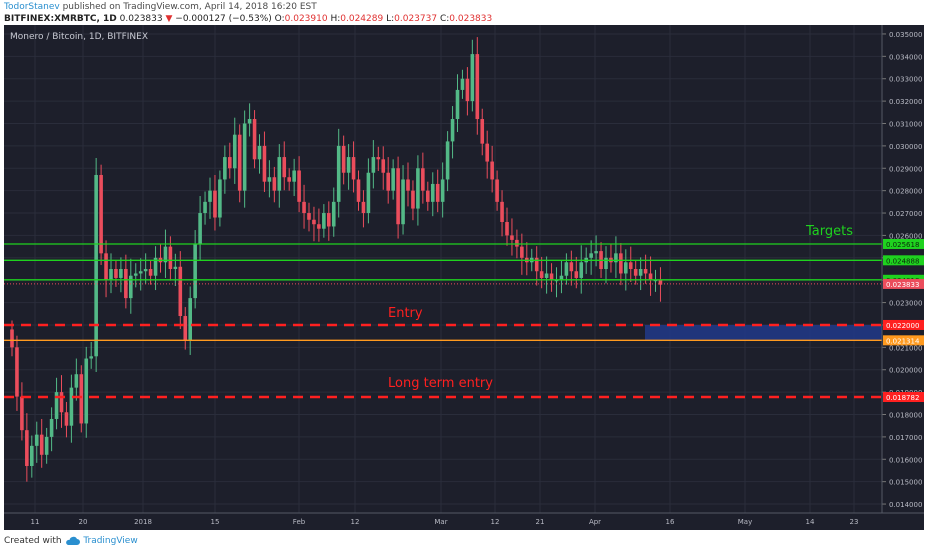 This screenshot has width=932, height=550. I want to click on low-value: 0.023737, so click(416, 19).